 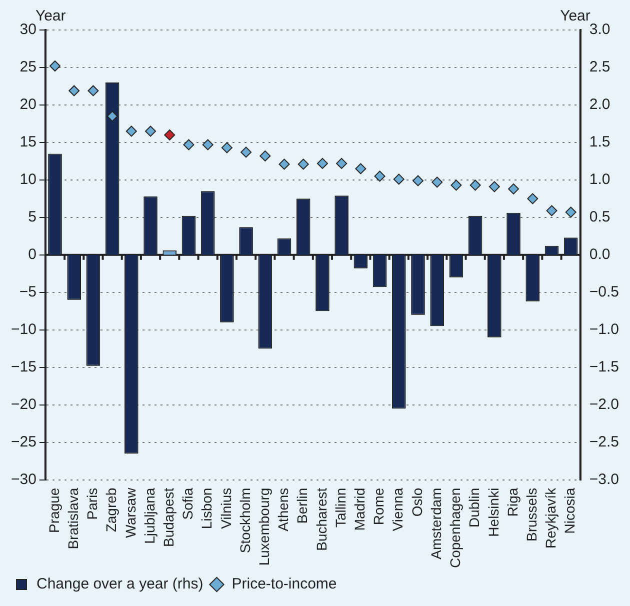 I want to click on y-tick-label: 30, so click(x=28, y=29).